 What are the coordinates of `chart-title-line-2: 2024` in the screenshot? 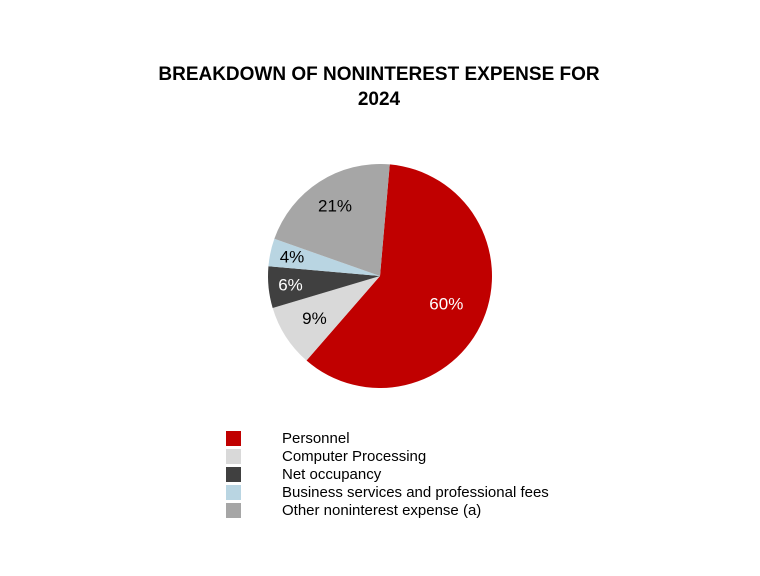 It's located at (379, 99).